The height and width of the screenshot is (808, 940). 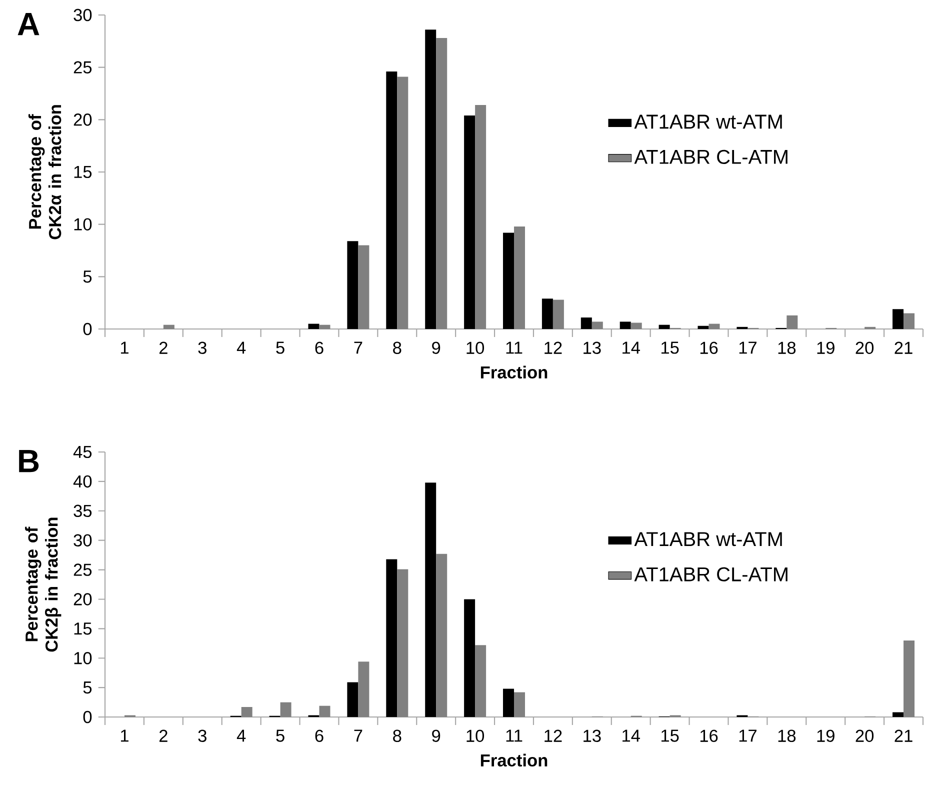 I want to click on chart-title: A, so click(x=29, y=24).